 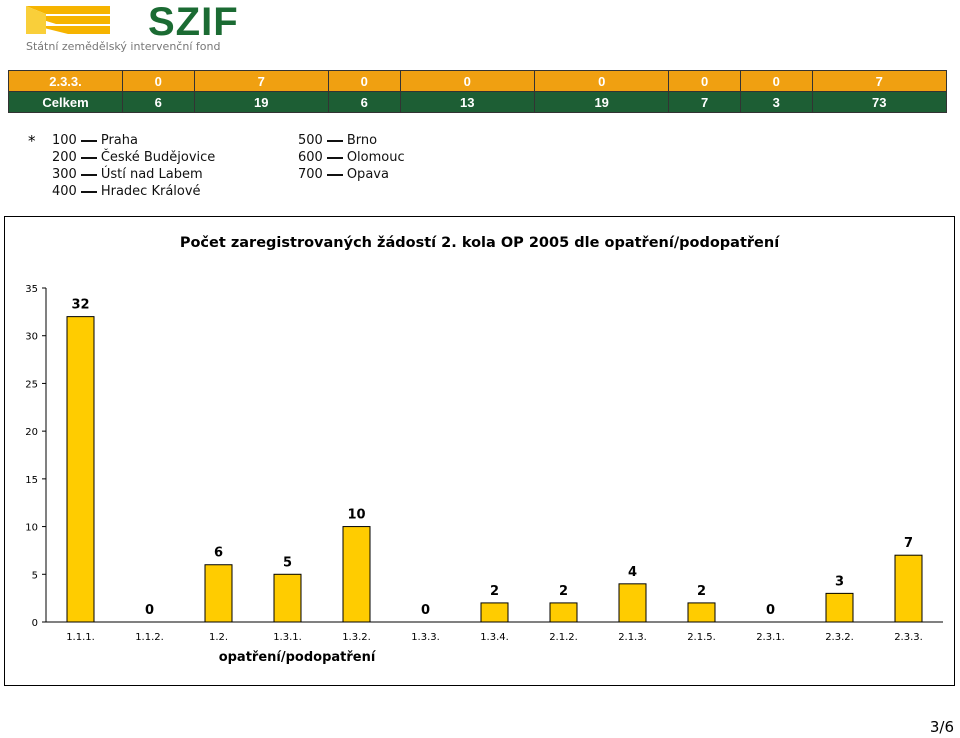 What do you see at coordinates (297, 657) in the screenshot?
I see `x-axis-label: opatření/podopatření` at bounding box center [297, 657].